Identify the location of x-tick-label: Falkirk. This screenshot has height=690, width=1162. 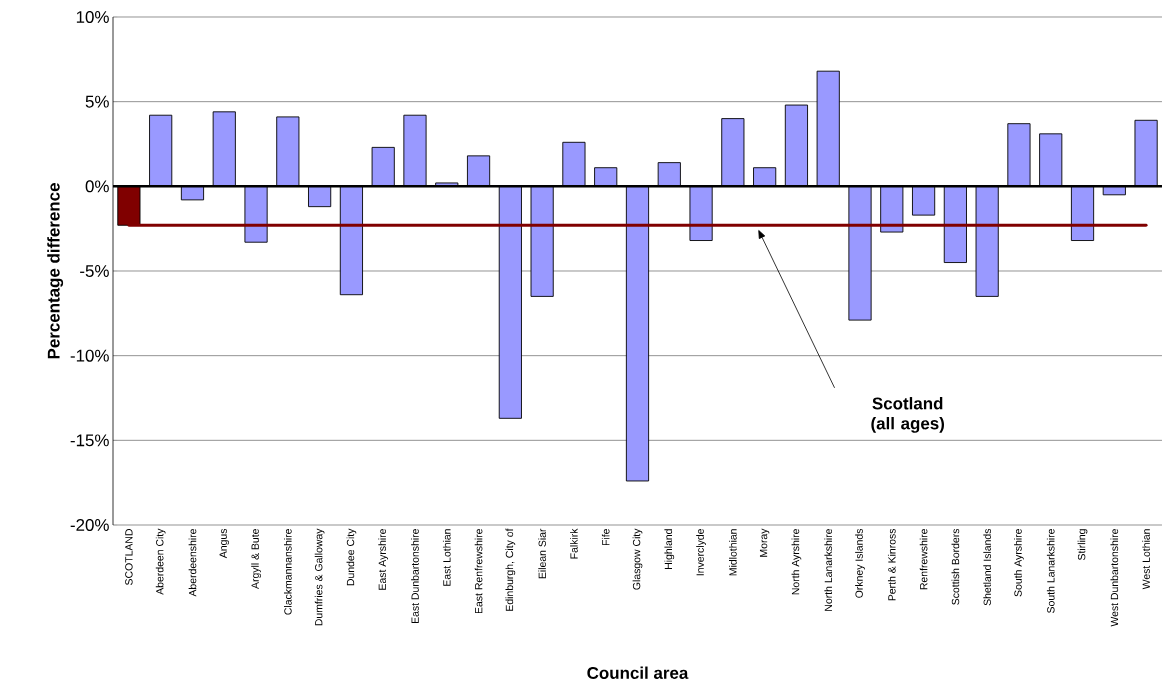
(574, 543).